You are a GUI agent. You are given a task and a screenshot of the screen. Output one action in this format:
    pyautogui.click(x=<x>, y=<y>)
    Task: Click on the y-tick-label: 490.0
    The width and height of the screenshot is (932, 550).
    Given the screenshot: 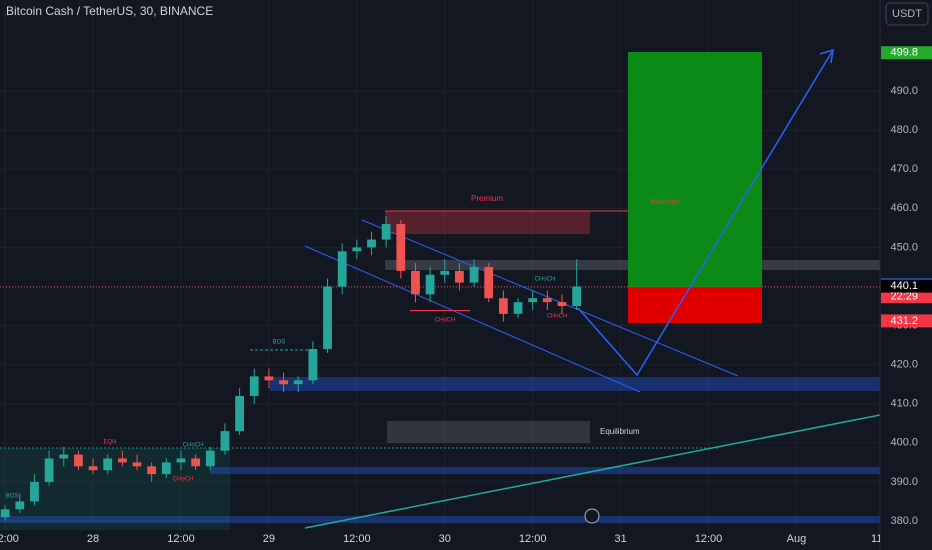 What is the action you would take?
    pyautogui.click(x=904, y=91)
    